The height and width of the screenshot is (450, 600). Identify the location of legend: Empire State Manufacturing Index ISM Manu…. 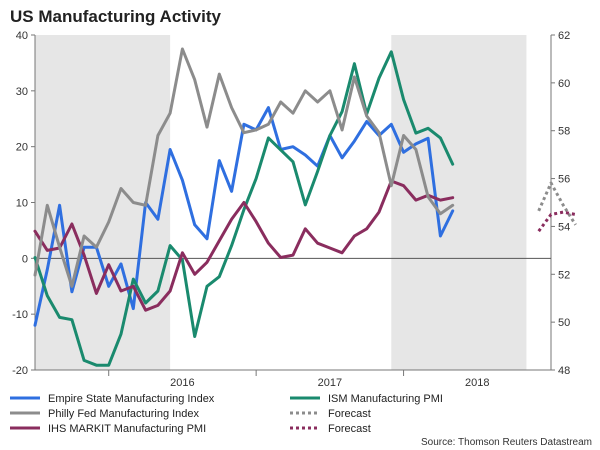
(226, 414).